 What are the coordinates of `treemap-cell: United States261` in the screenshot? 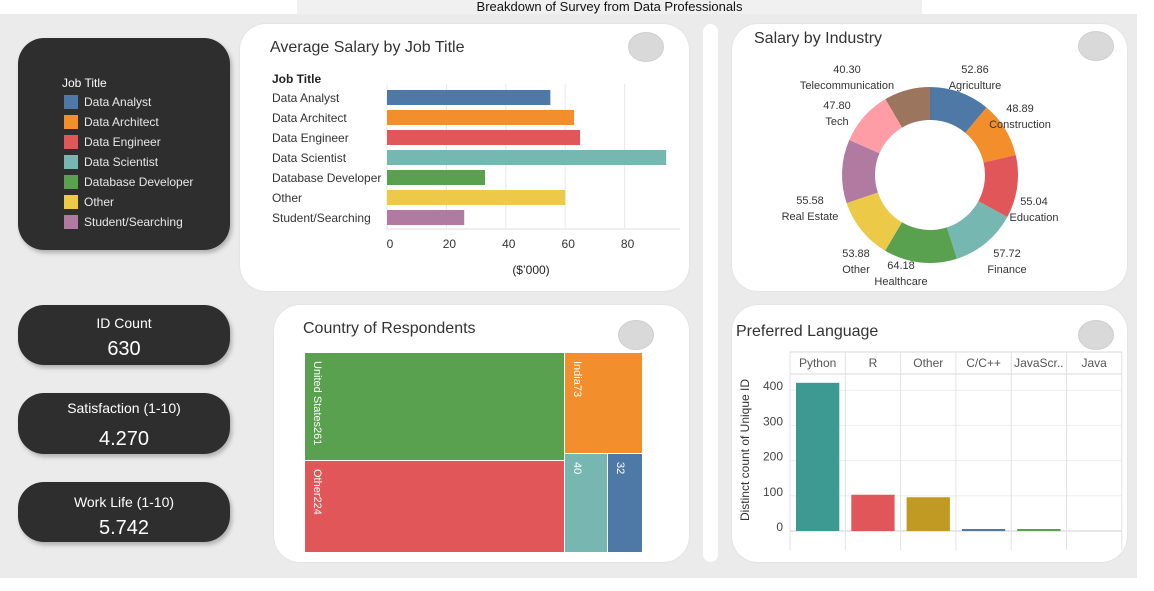 It's located at (434, 406).